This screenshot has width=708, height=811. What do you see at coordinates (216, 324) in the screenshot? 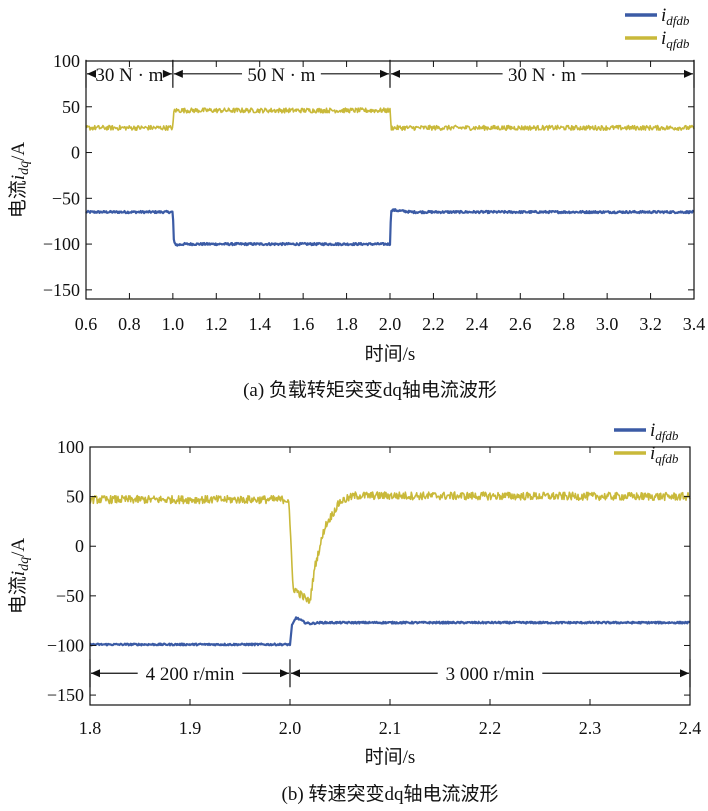
I see `x-tick-label: 1.2` at bounding box center [216, 324].